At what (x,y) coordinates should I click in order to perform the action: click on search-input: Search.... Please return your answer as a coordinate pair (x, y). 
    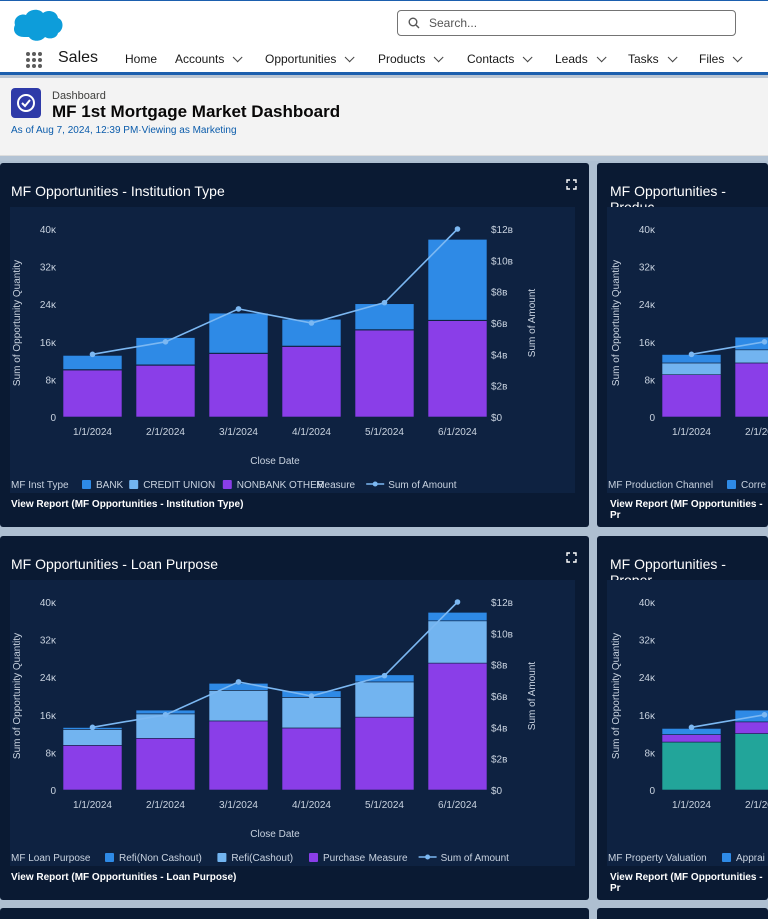
    Looking at the image, I should click on (453, 23).